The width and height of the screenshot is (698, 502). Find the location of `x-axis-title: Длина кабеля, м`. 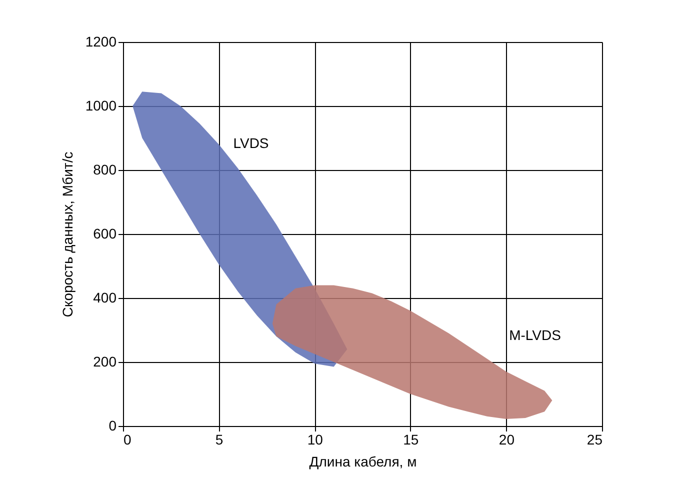

x-axis-title: Длина кабеля, м is located at coordinates (363, 462).